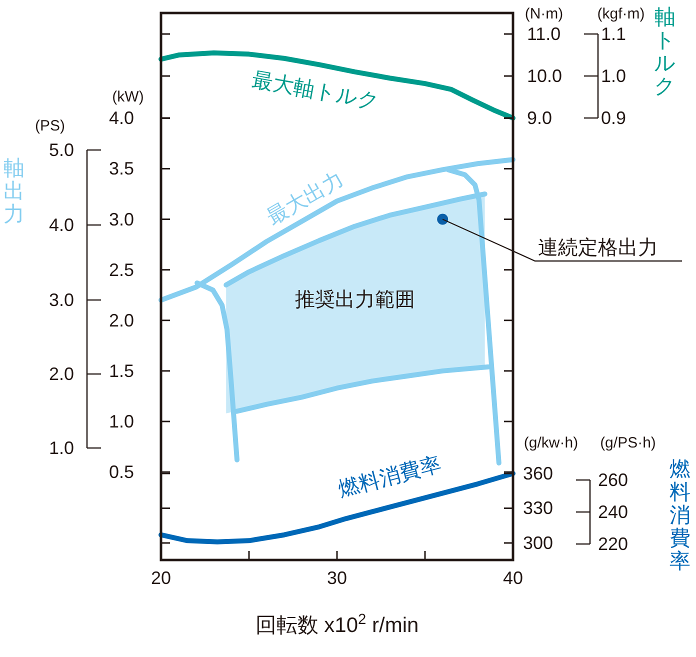 The height and width of the screenshot is (657, 696). I want to click on text: 3.0, so click(61, 300).